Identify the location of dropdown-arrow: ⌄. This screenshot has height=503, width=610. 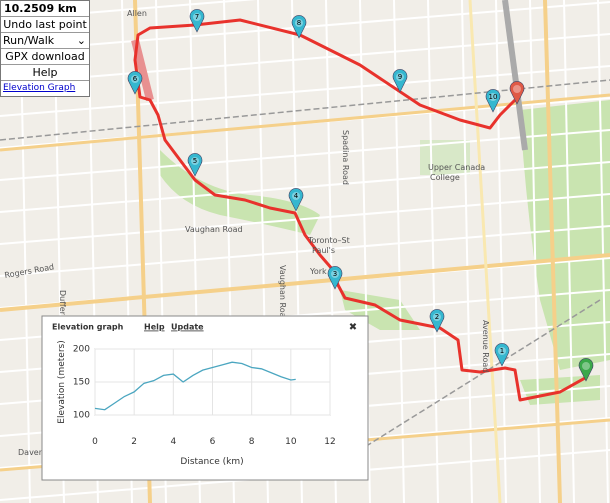
(81, 40).